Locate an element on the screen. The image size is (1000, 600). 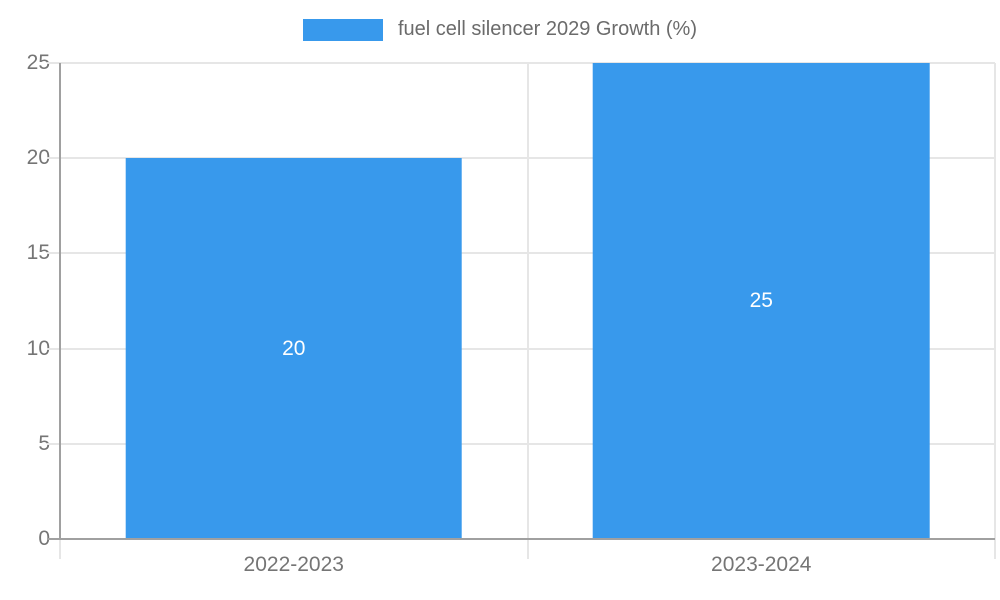
y-axis-line is located at coordinates (60, 301).